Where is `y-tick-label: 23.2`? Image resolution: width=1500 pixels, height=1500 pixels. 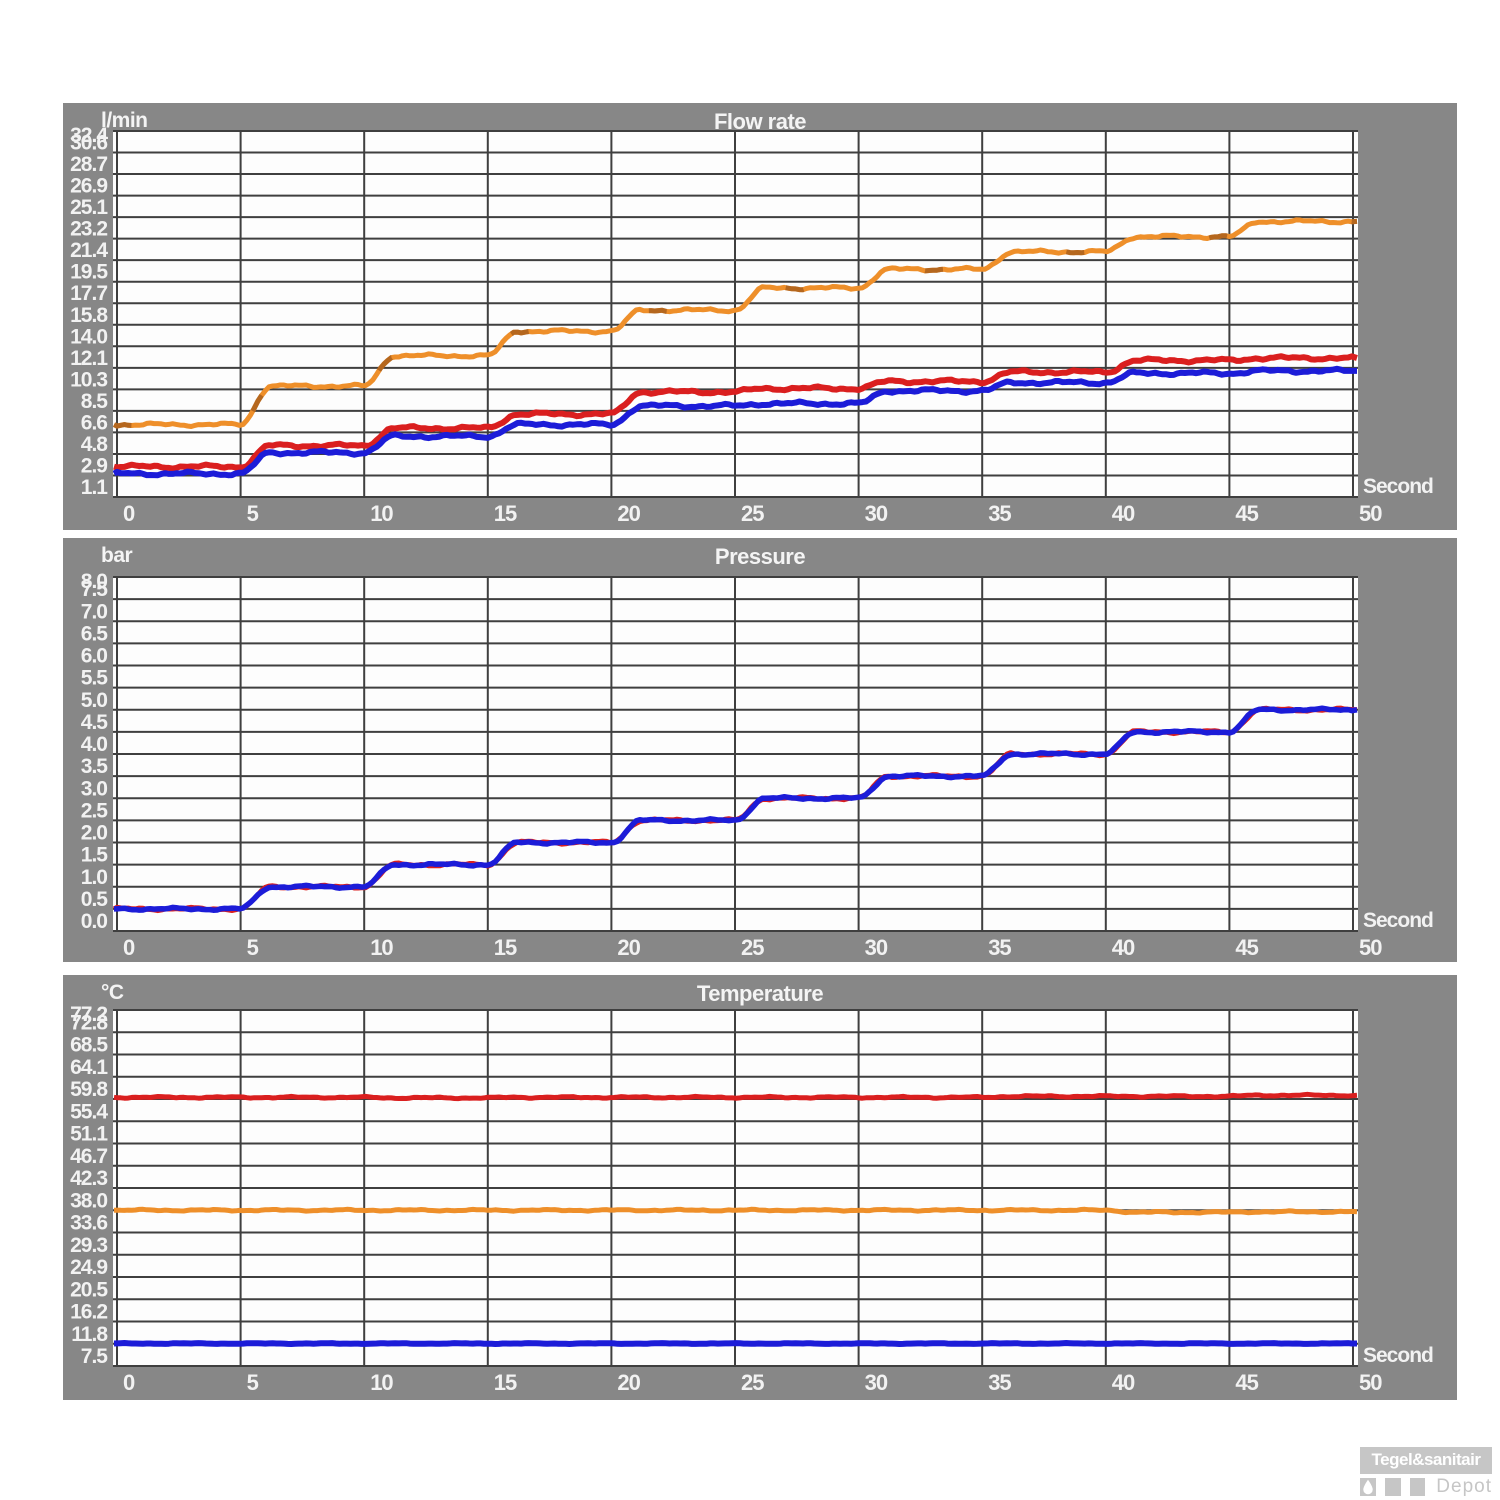 y-tick-label: 23.2 is located at coordinates (88, 229).